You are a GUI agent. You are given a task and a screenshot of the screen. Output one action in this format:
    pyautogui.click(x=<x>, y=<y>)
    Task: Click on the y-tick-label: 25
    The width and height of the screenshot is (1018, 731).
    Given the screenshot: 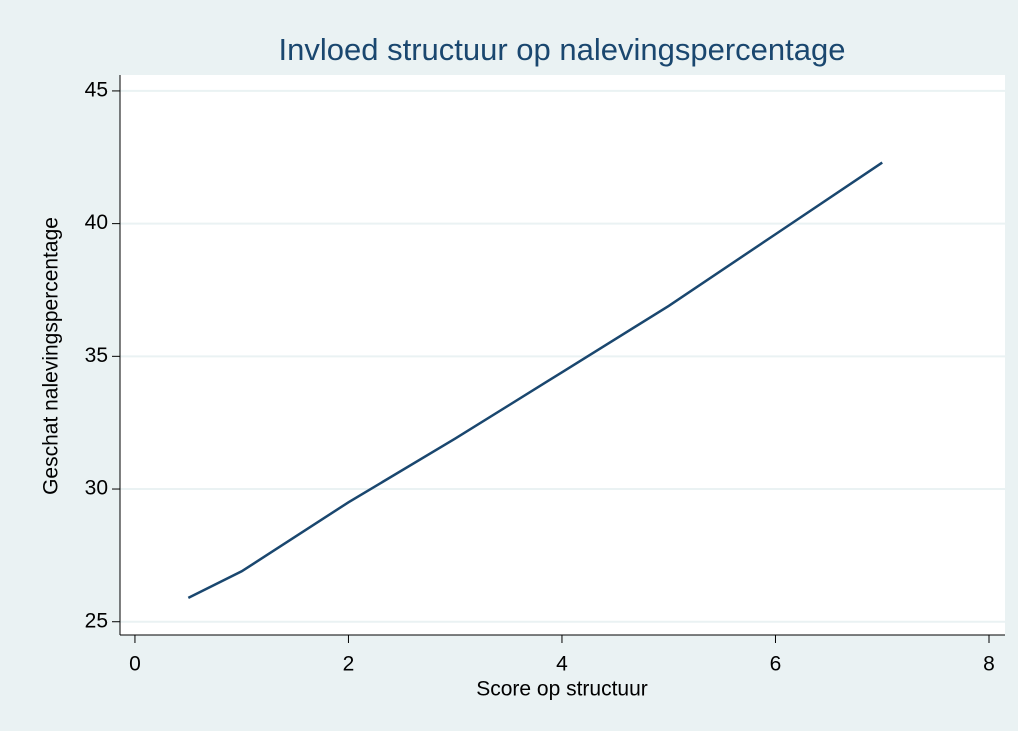 What is the action you would take?
    pyautogui.click(x=96, y=620)
    